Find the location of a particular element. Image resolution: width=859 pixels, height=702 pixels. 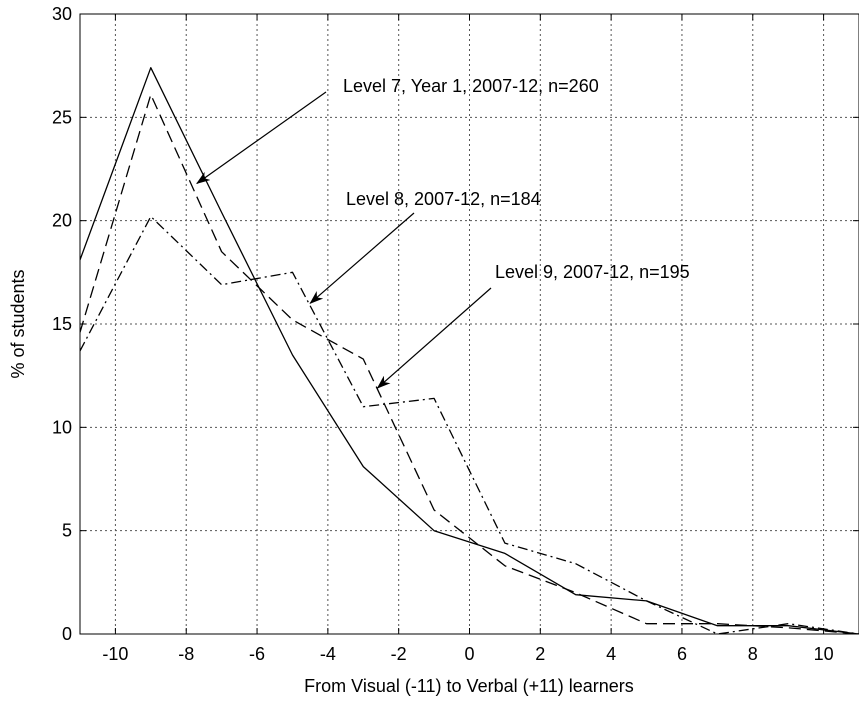

y-tick-label: 25 is located at coordinates (62, 117).